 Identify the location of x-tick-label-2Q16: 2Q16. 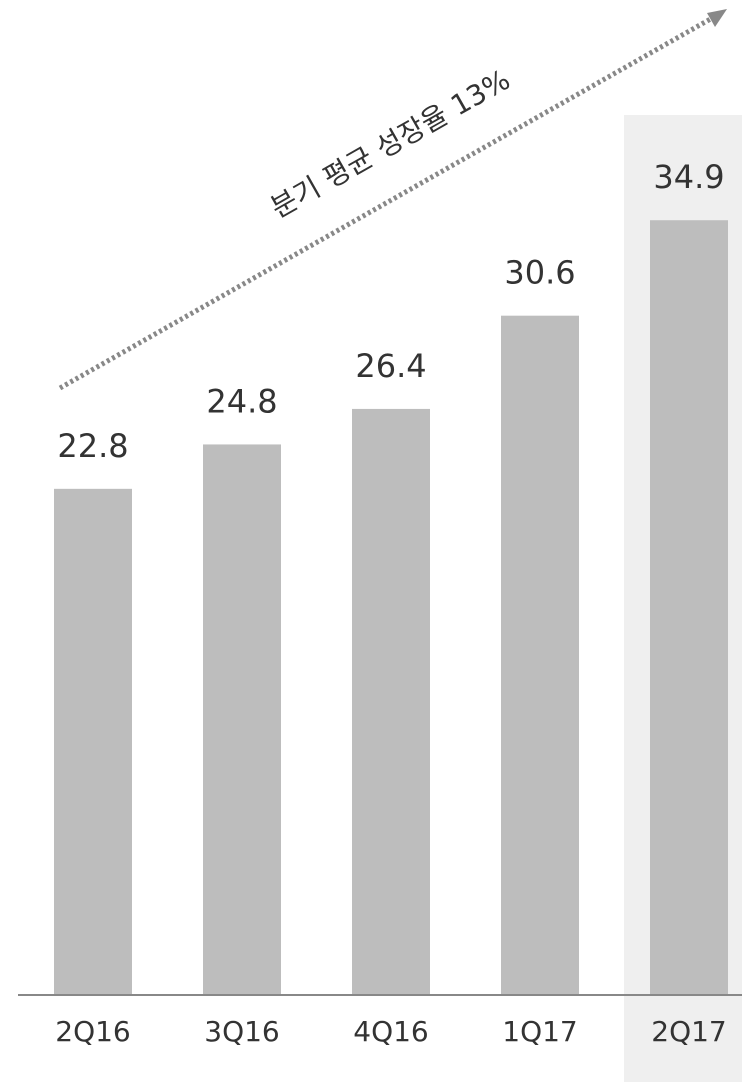
(92, 1031).